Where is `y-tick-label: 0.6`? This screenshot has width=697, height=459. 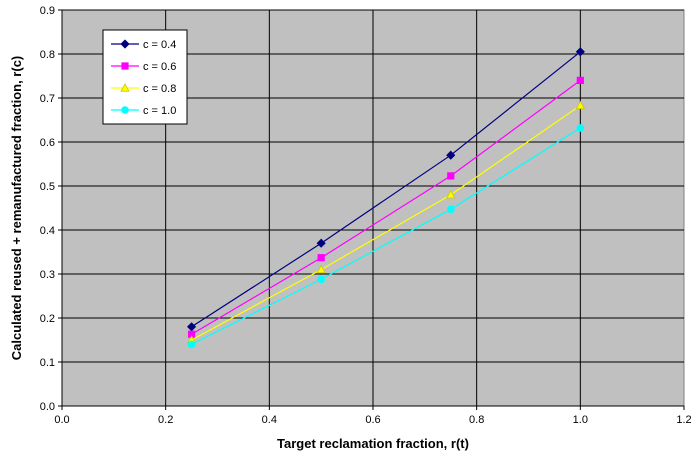 y-tick-label: 0.6 is located at coordinates (47, 143).